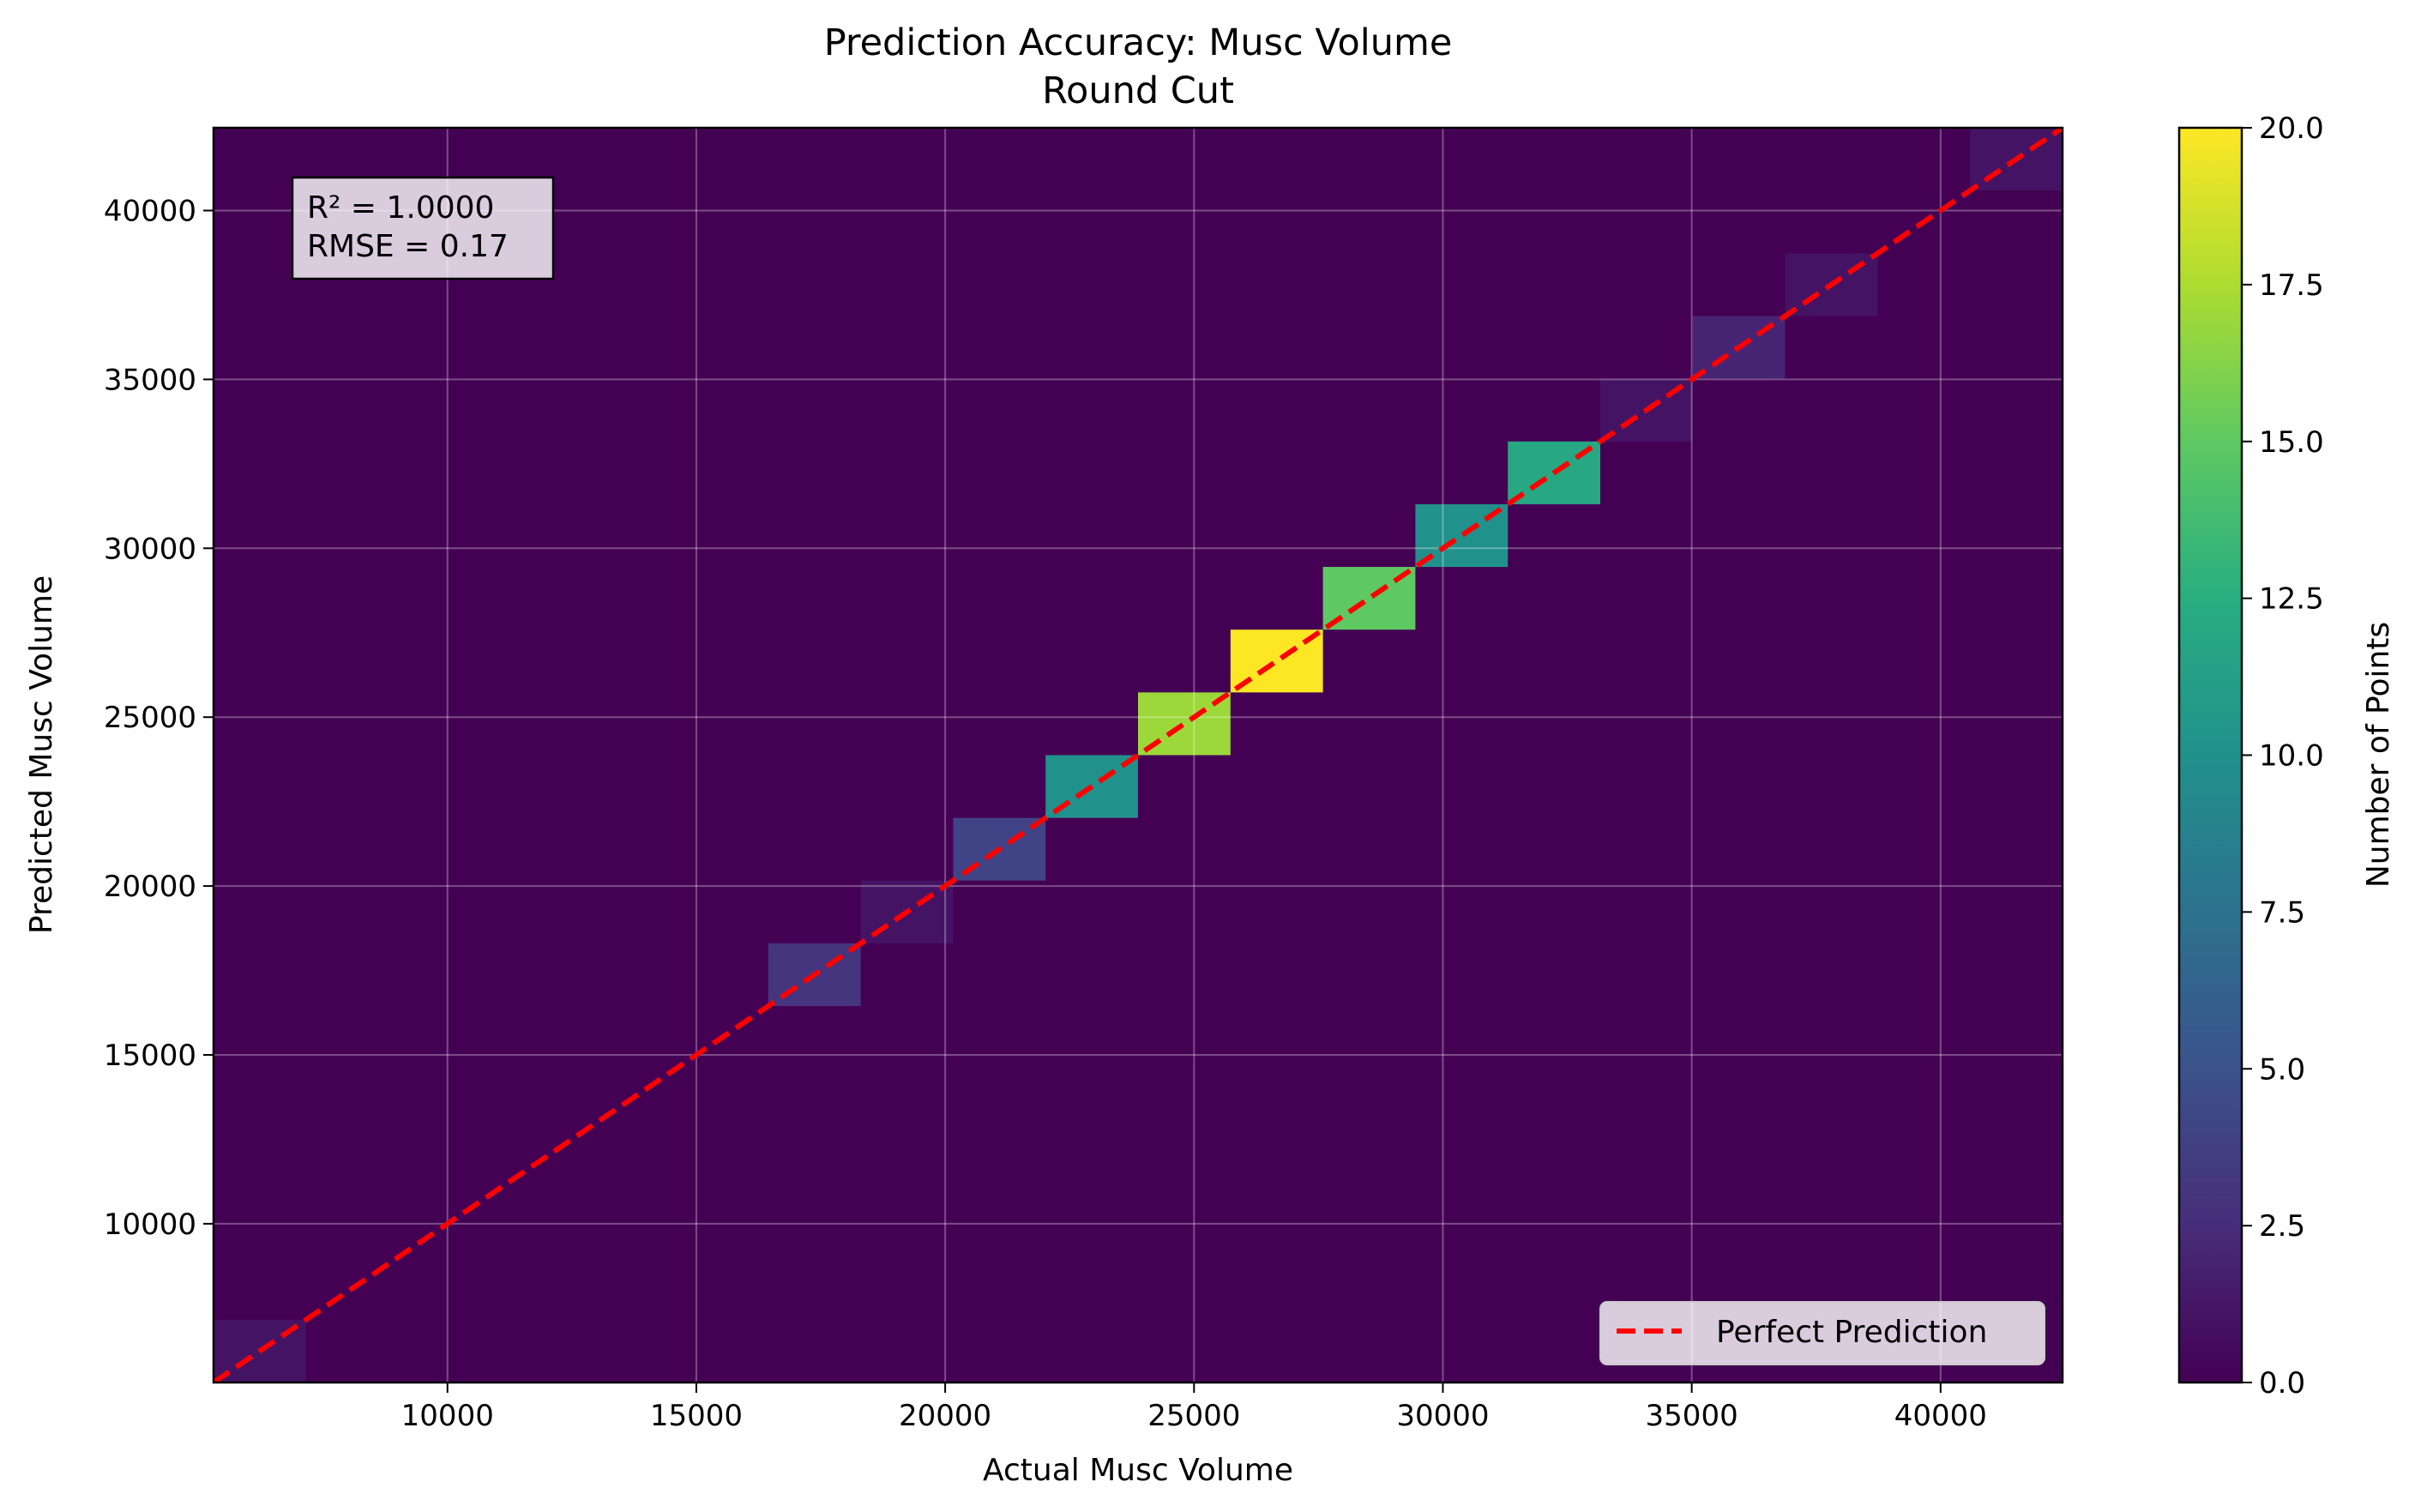 The height and width of the screenshot is (1512, 2415). Describe the element at coordinates (150, 1225) in the screenshot. I see `y-tick-label: 10000` at that location.